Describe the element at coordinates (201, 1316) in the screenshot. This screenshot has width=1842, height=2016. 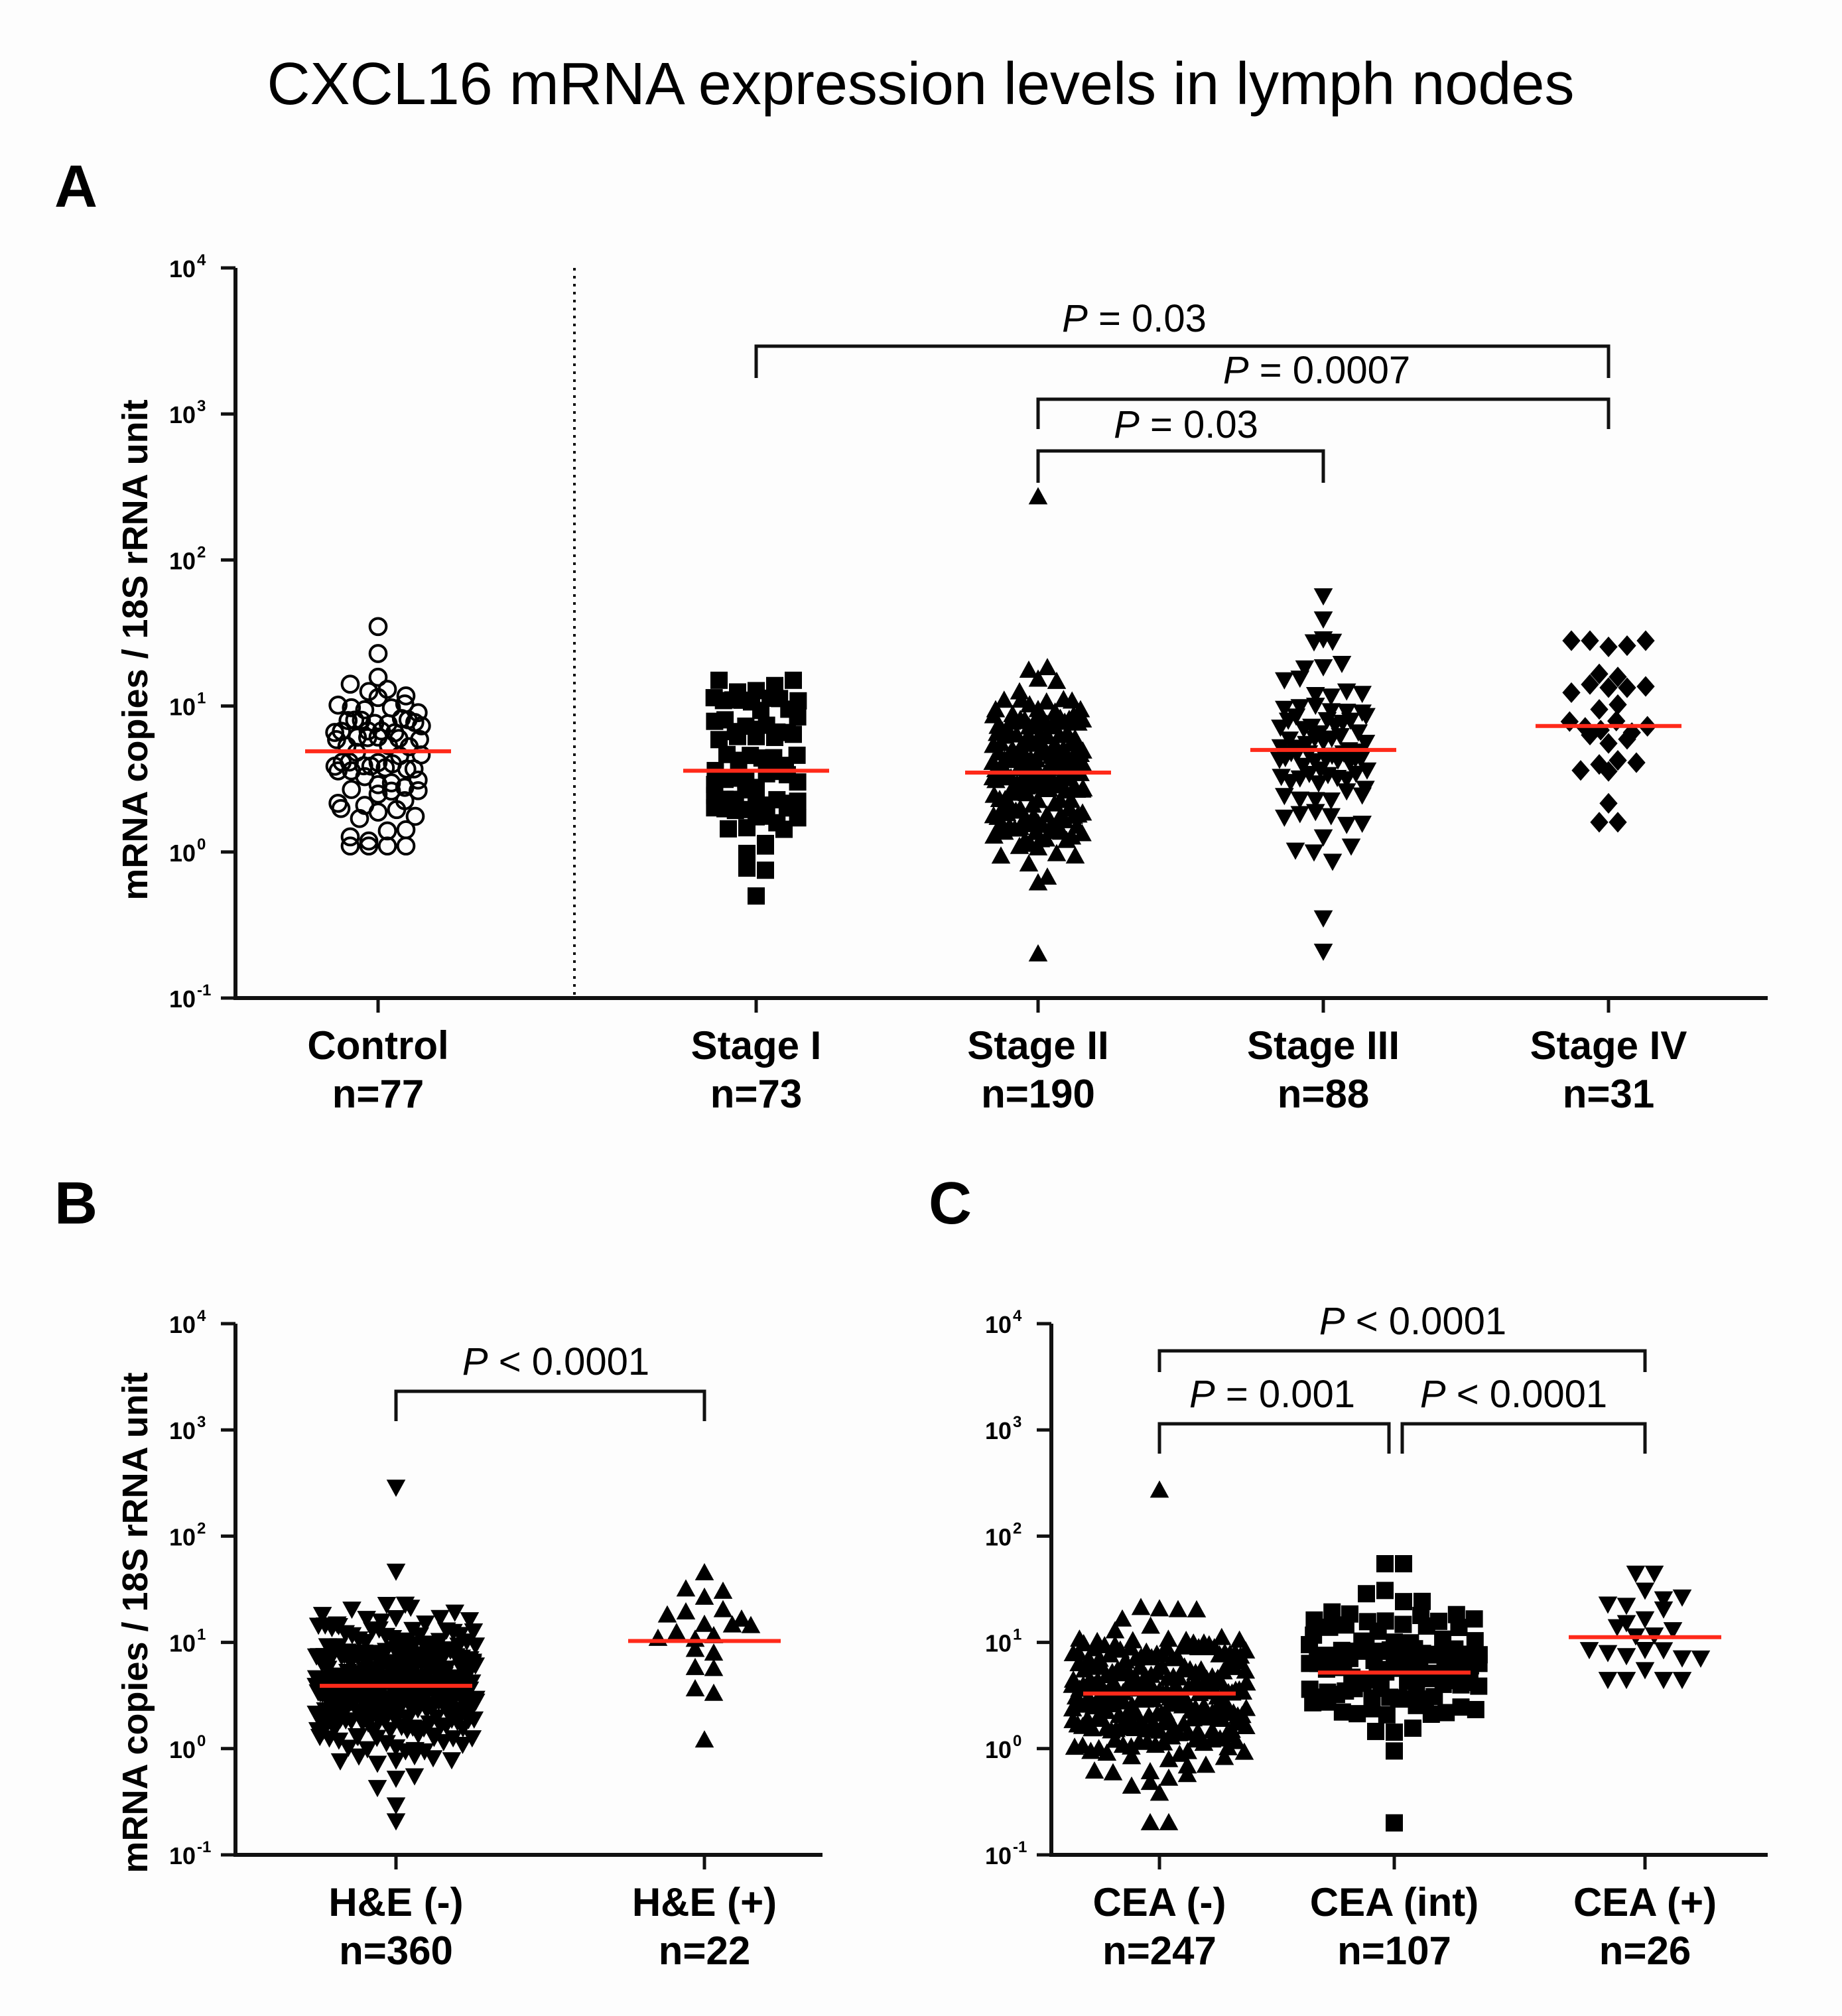
I see `y-tick-exponent: 4` at that location.